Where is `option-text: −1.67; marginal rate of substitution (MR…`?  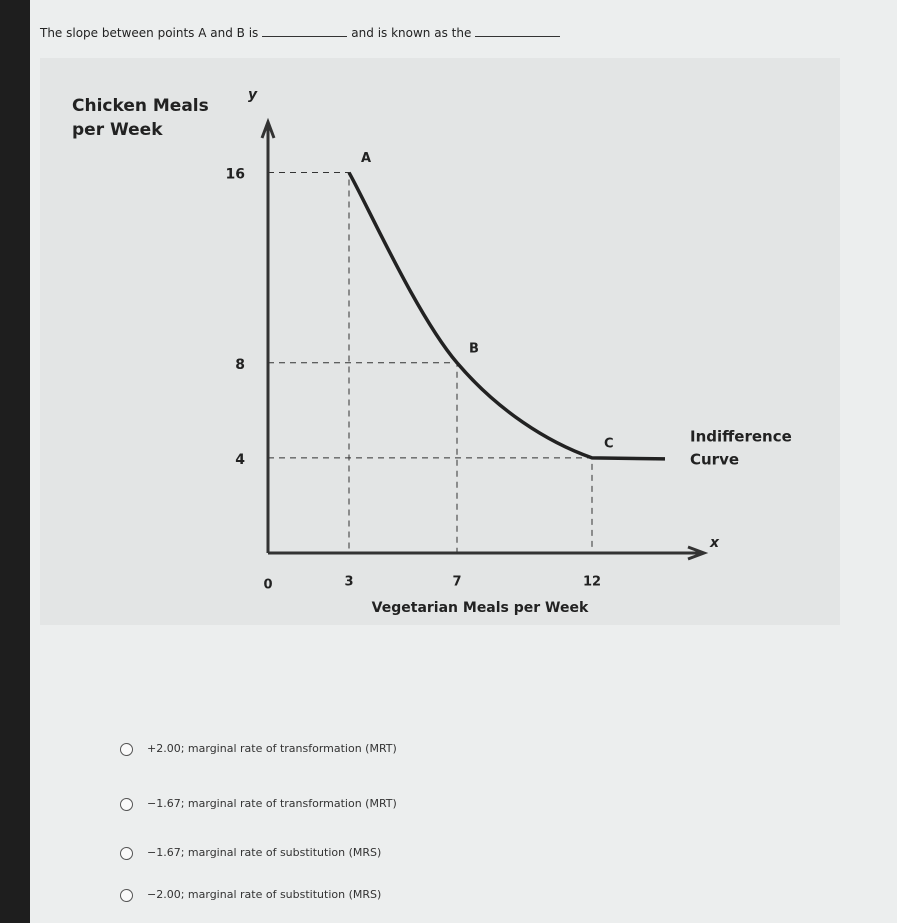 option-text: −1.67; marginal rate of substitution (MR… is located at coordinates (264, 852).